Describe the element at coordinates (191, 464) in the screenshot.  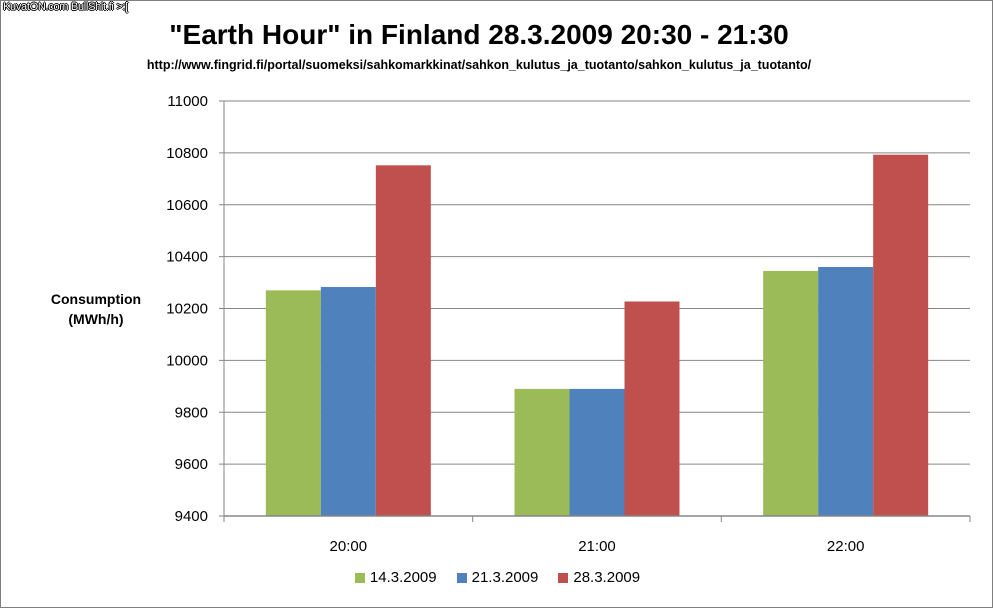
I see `y-tick-label: 9600` at that location.